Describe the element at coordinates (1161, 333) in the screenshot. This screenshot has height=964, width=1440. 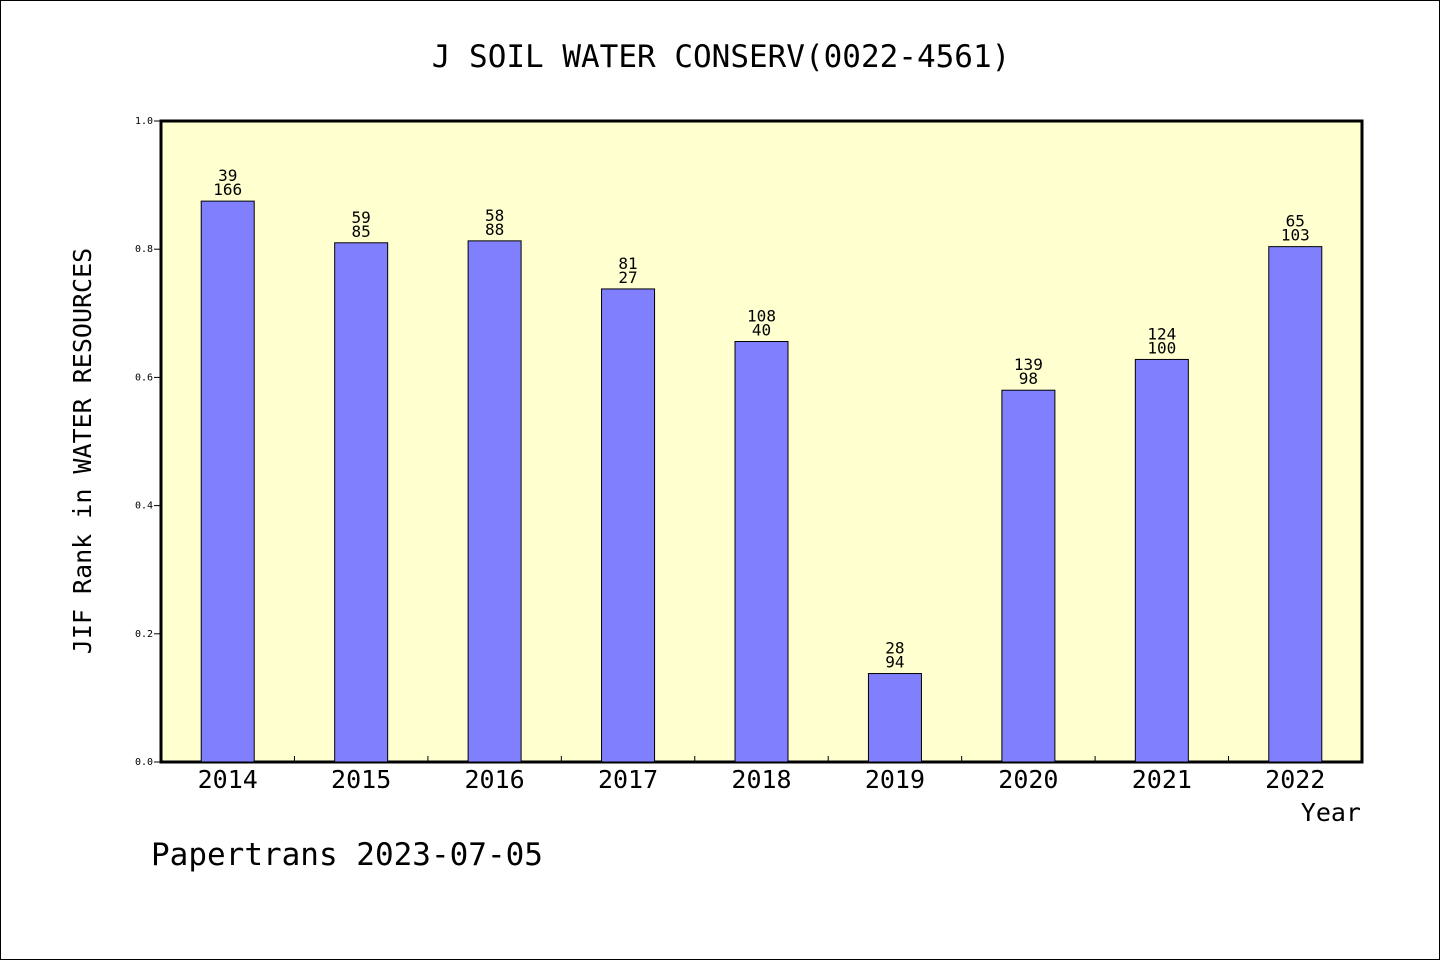
I see `bar-label-top: 124` at that location.